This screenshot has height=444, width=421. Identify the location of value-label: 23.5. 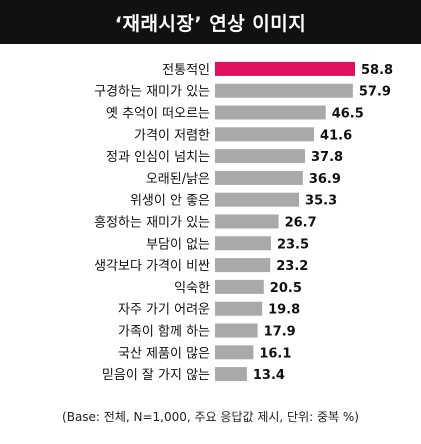
(293, 244).